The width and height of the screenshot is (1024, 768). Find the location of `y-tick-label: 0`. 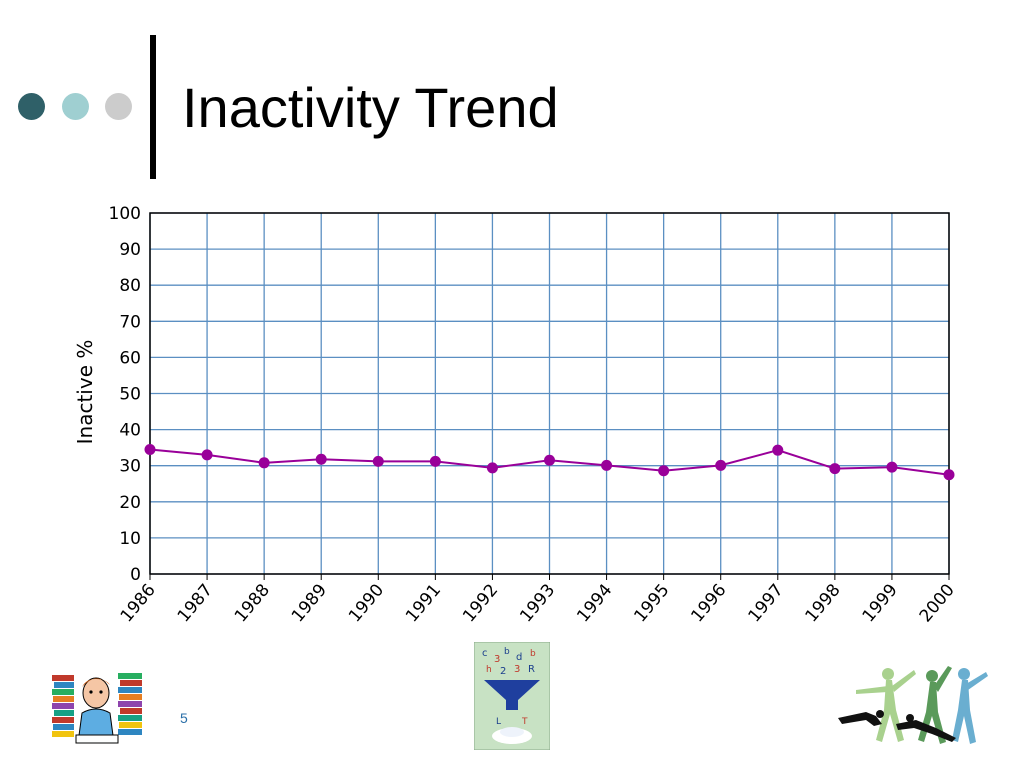

y-tick-label: 0 is located at coordinates (135, 575).